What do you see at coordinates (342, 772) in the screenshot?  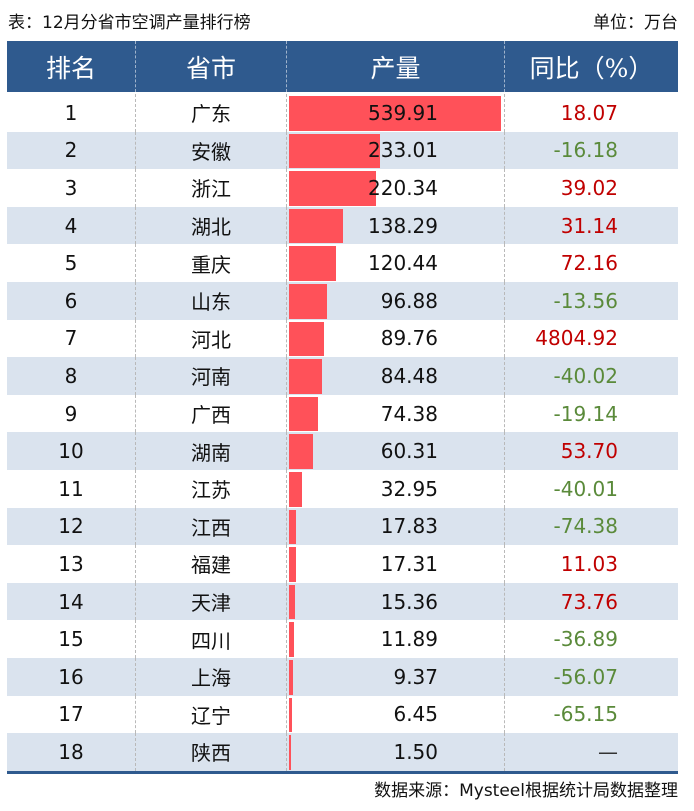 I see `table-bottom-border` at bounding box center [342, 772].